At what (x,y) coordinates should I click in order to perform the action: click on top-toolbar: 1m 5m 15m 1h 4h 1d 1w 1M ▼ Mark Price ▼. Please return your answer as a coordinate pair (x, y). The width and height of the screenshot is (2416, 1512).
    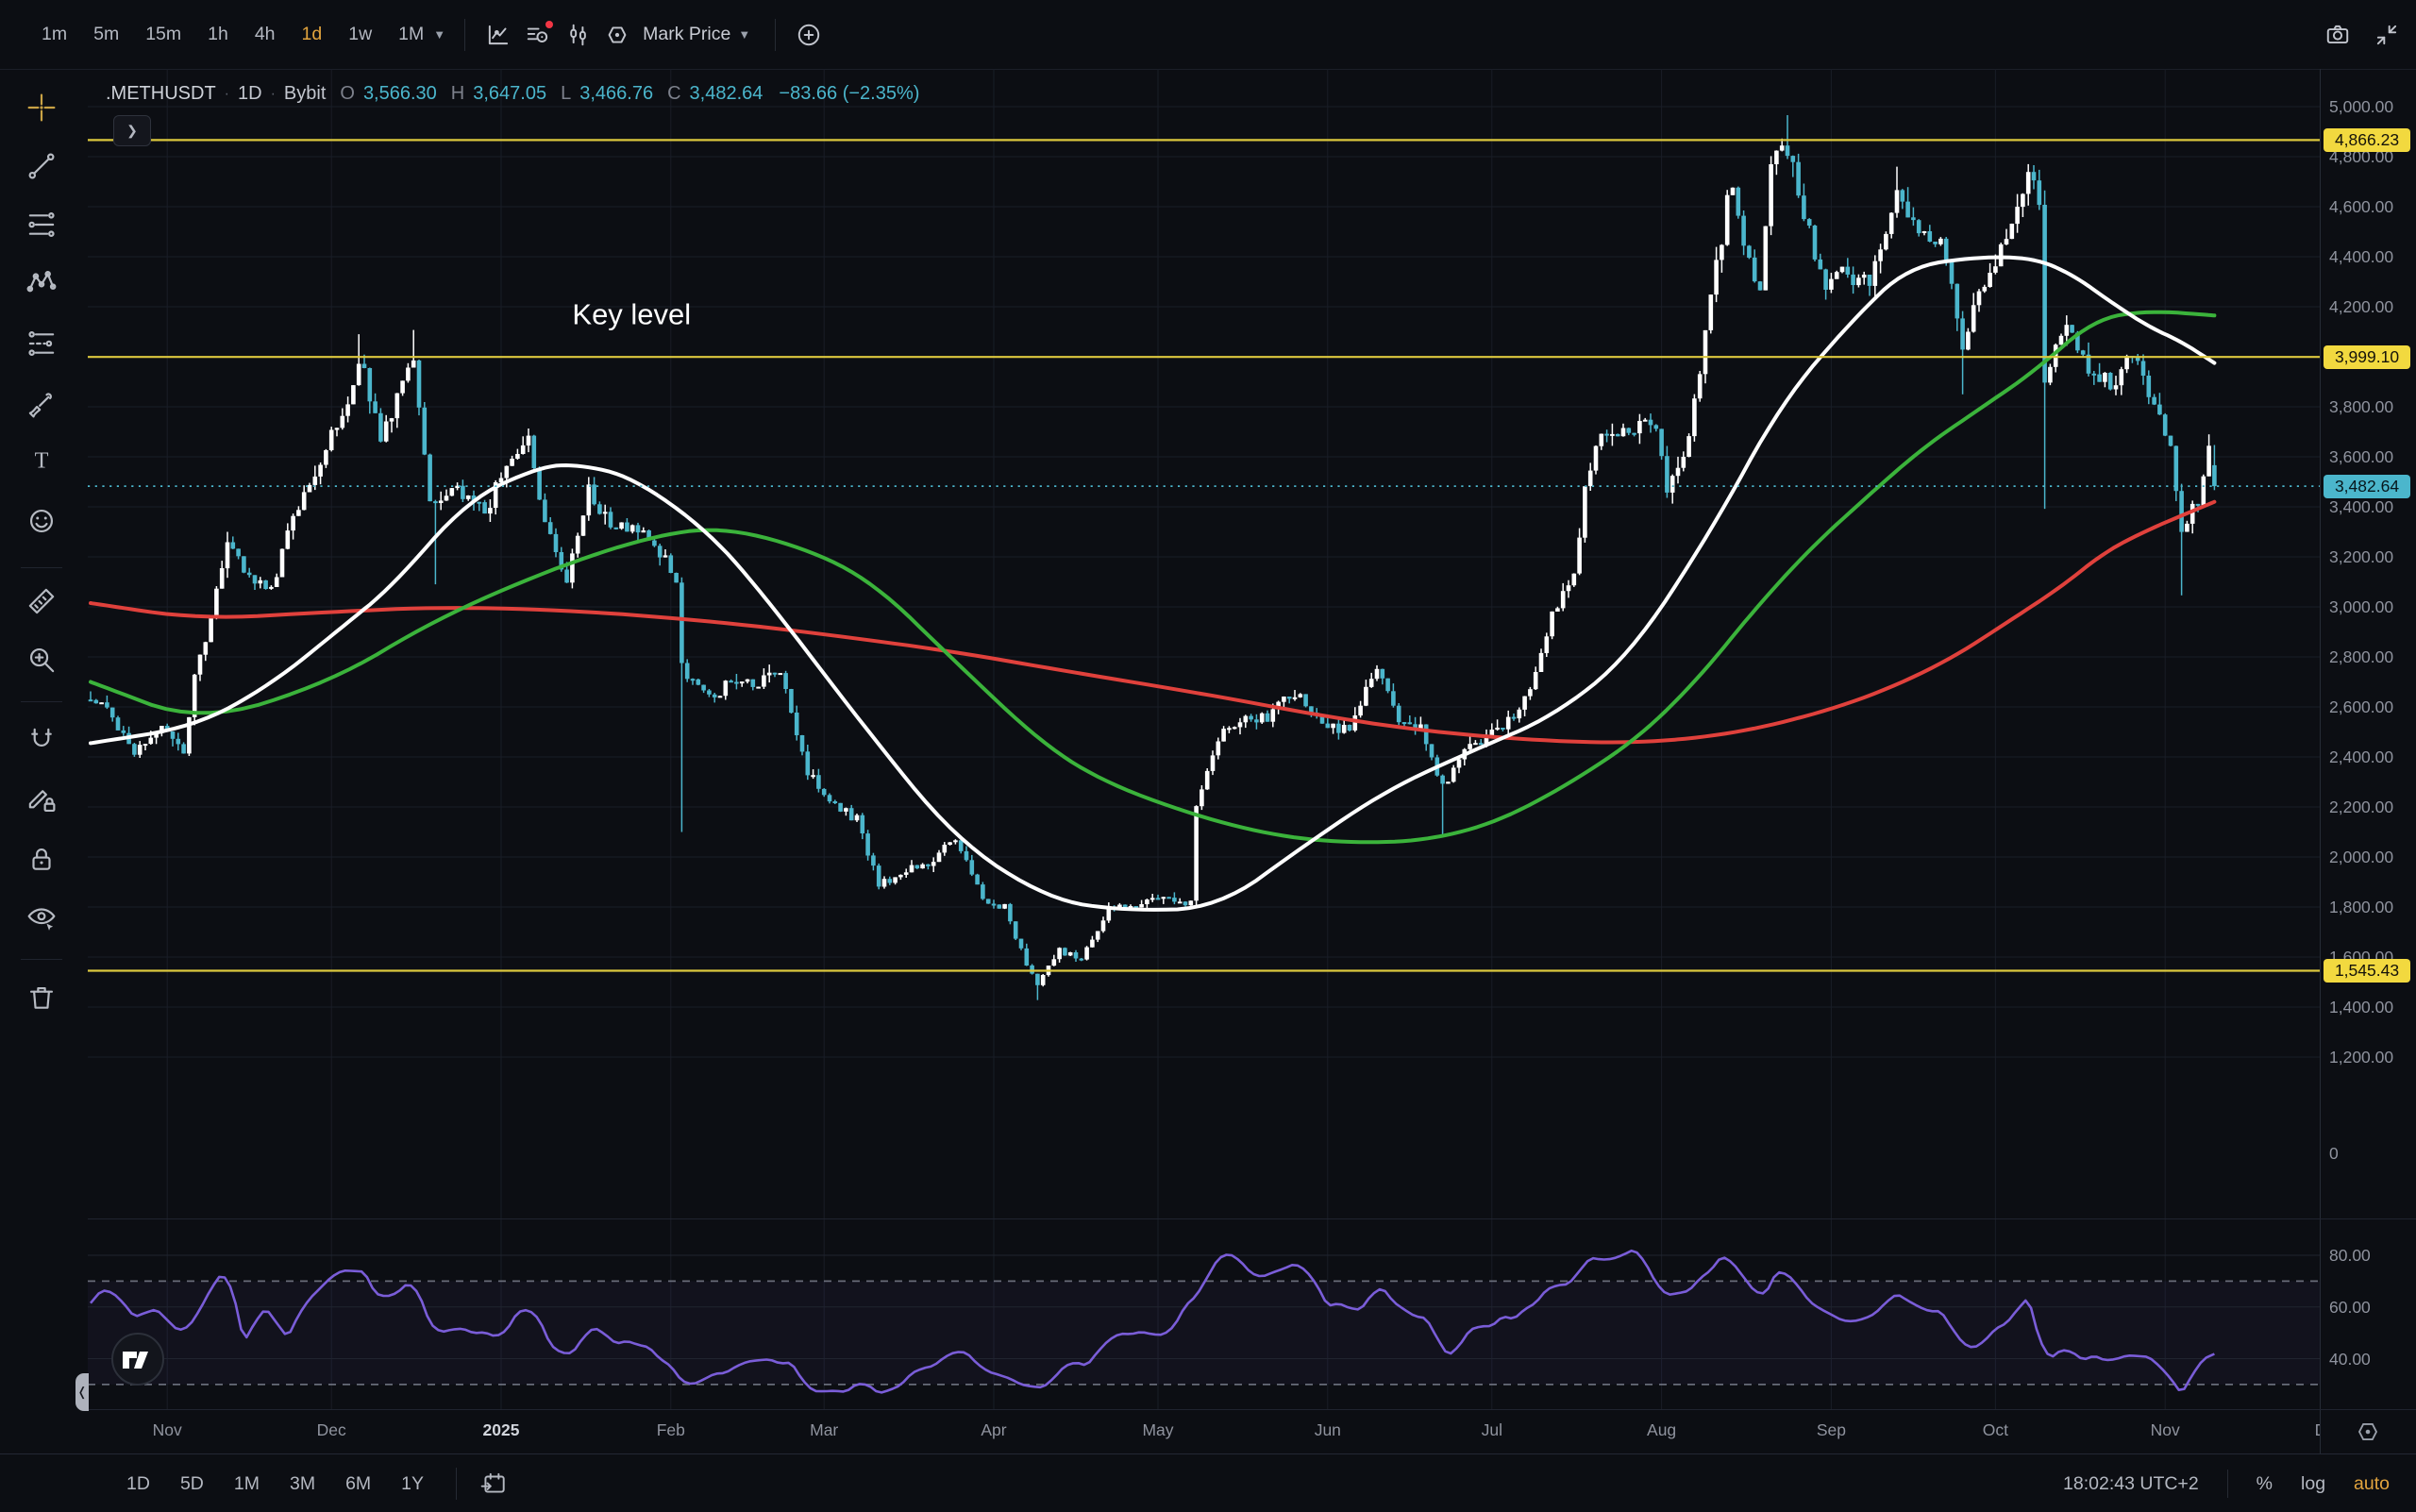
    Looking at the image, I should click on (1208, 35).